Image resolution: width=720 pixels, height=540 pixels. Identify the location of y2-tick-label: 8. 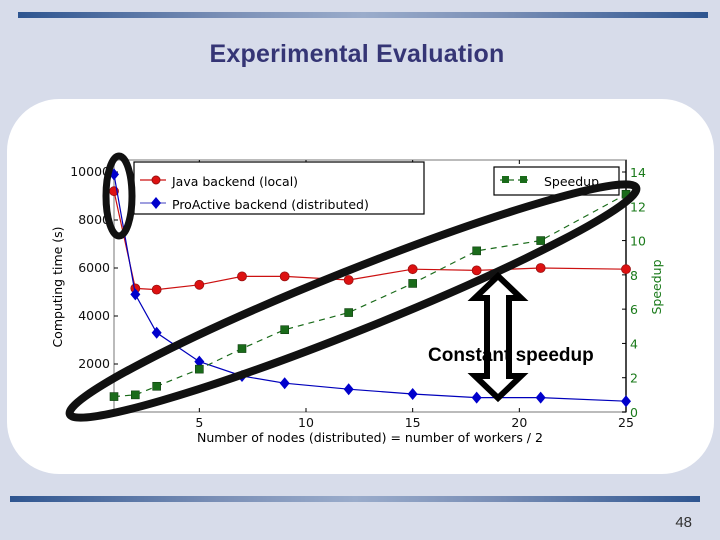
(634, 275).